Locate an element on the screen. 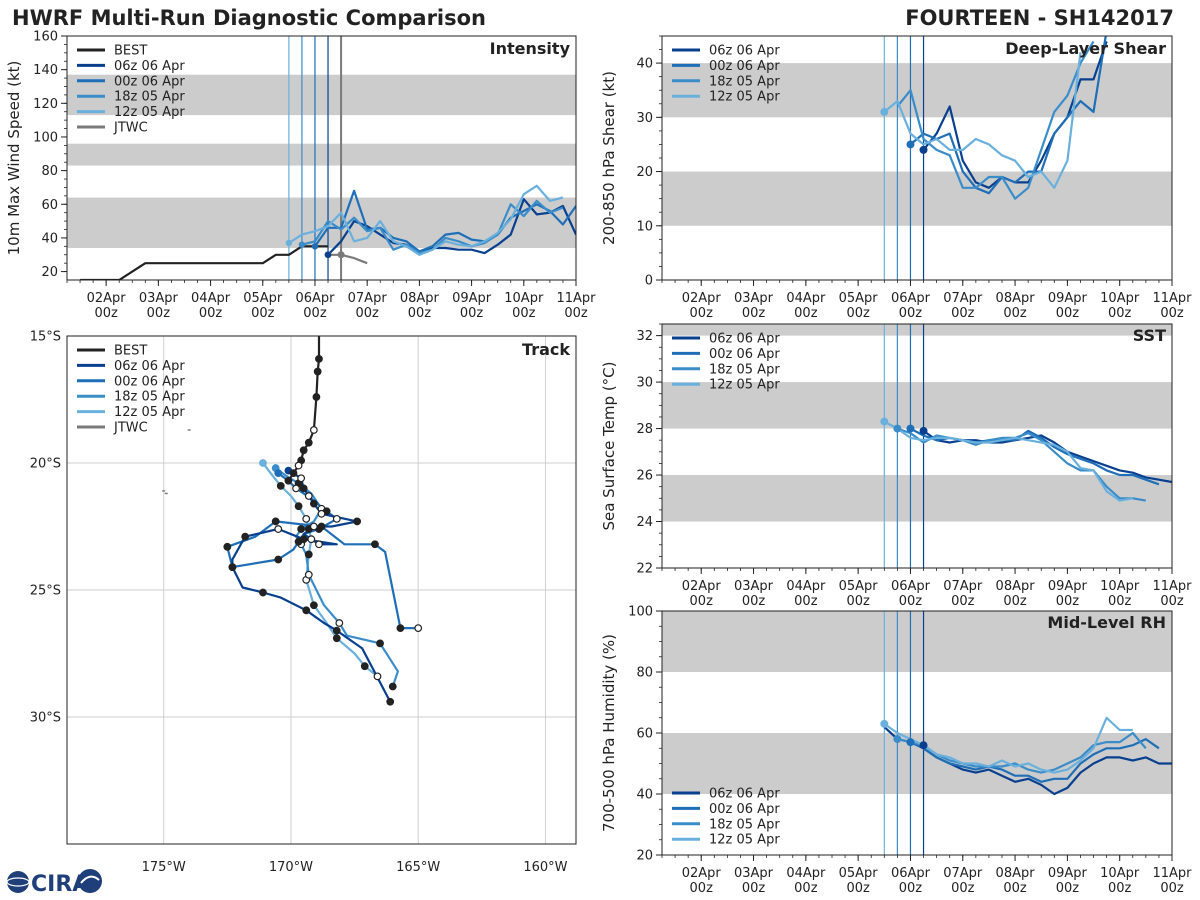  track-lat-label-2: 25°S is located at coordinates (45, 591).